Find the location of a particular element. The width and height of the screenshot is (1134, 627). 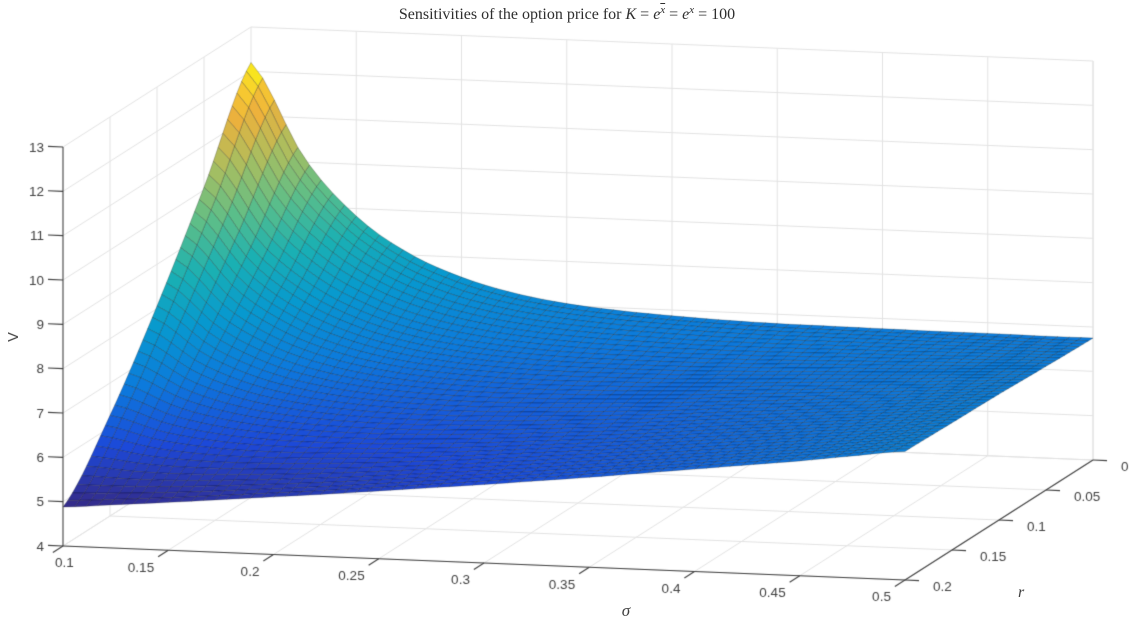

title-segment: = 100 is located at coordinates (715, 14).